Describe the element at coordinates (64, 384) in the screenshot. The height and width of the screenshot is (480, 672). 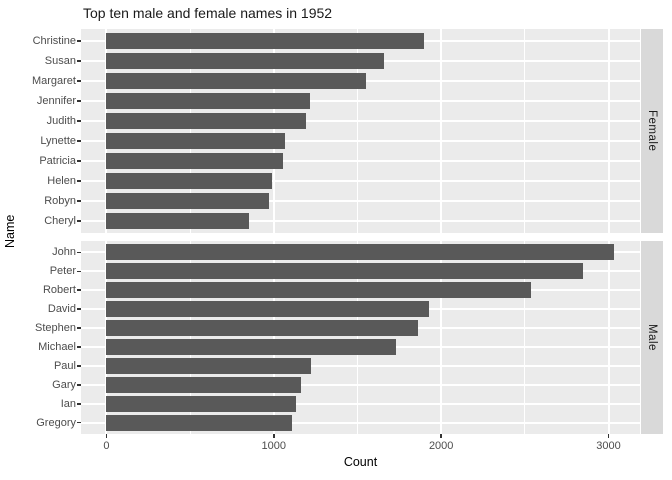
I see `y-axis-label: Gary` at that location.